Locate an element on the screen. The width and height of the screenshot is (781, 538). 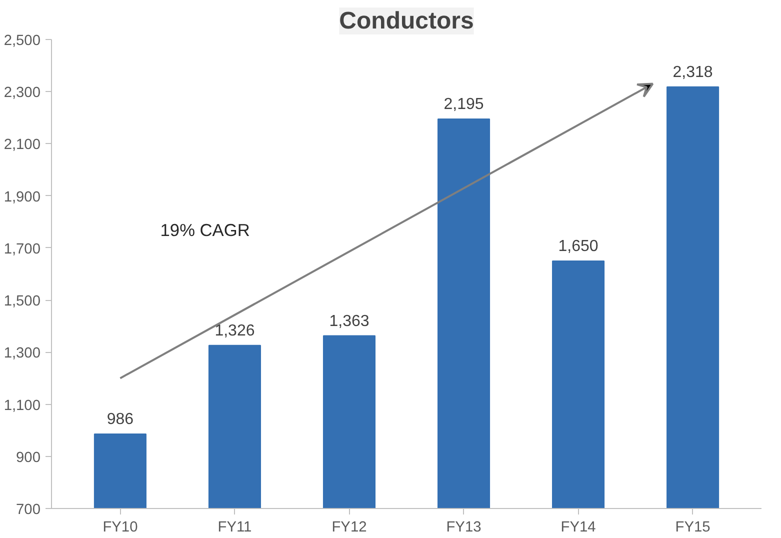
x-tick-label: FY14 is located at coordinates (578, 528).